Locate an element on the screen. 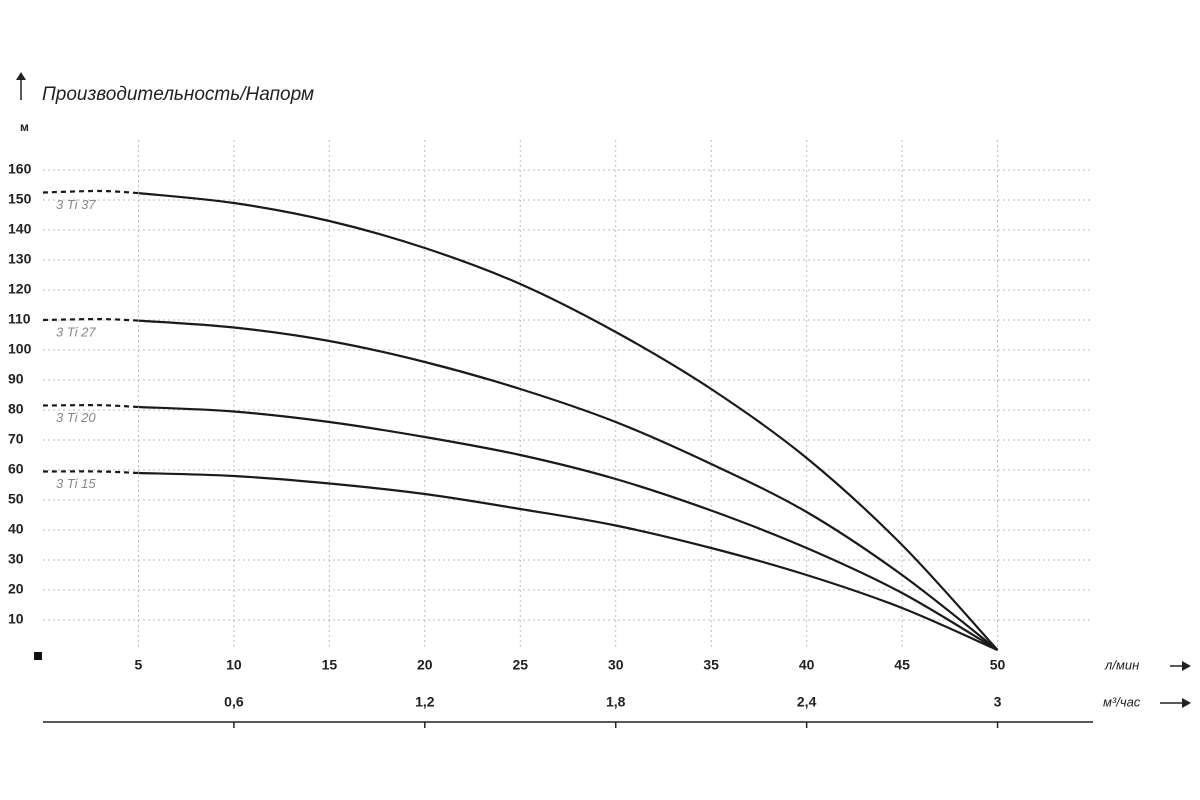 The width and height of the screenshot is (1200, 800). x-tick-label: 5 is located at coordinates (139, 665).